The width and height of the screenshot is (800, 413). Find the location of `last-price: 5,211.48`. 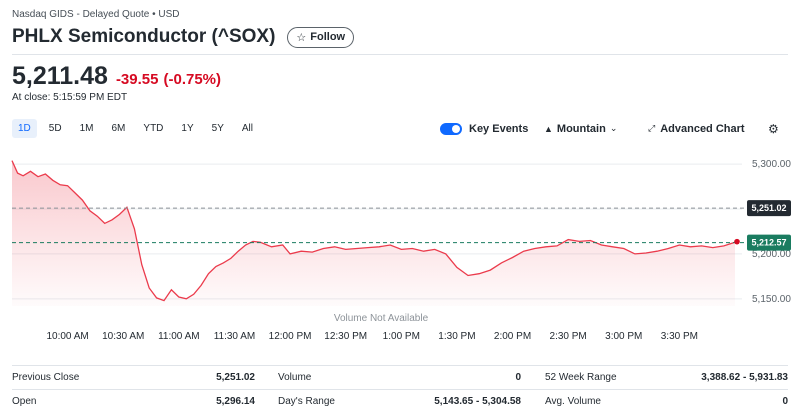

last-price: 5,211.48 is located at coordinates (60, 76).